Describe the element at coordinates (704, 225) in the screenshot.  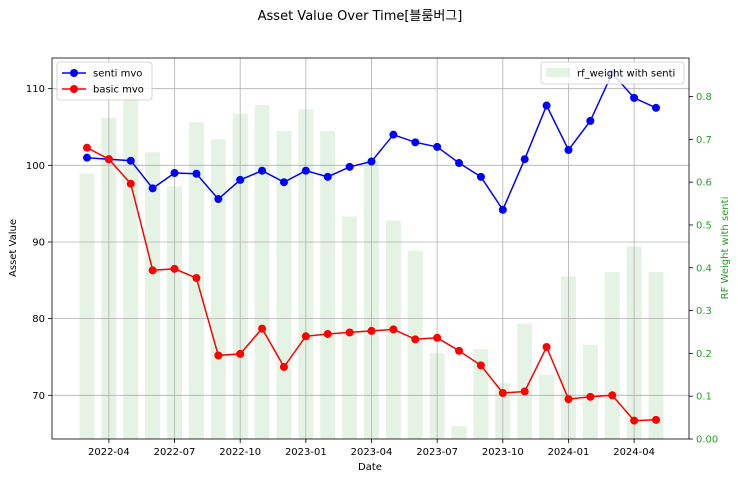
I see `y2-tick-label: 0.5` at that location.